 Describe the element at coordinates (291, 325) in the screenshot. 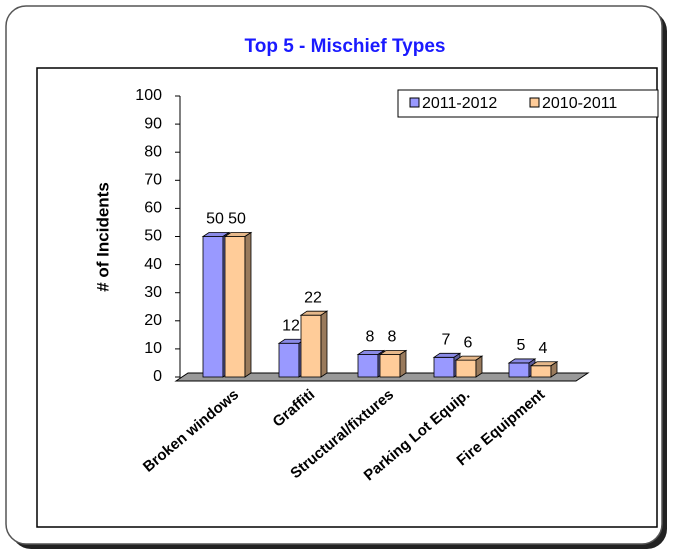

I see `data-label: 12` at that location.